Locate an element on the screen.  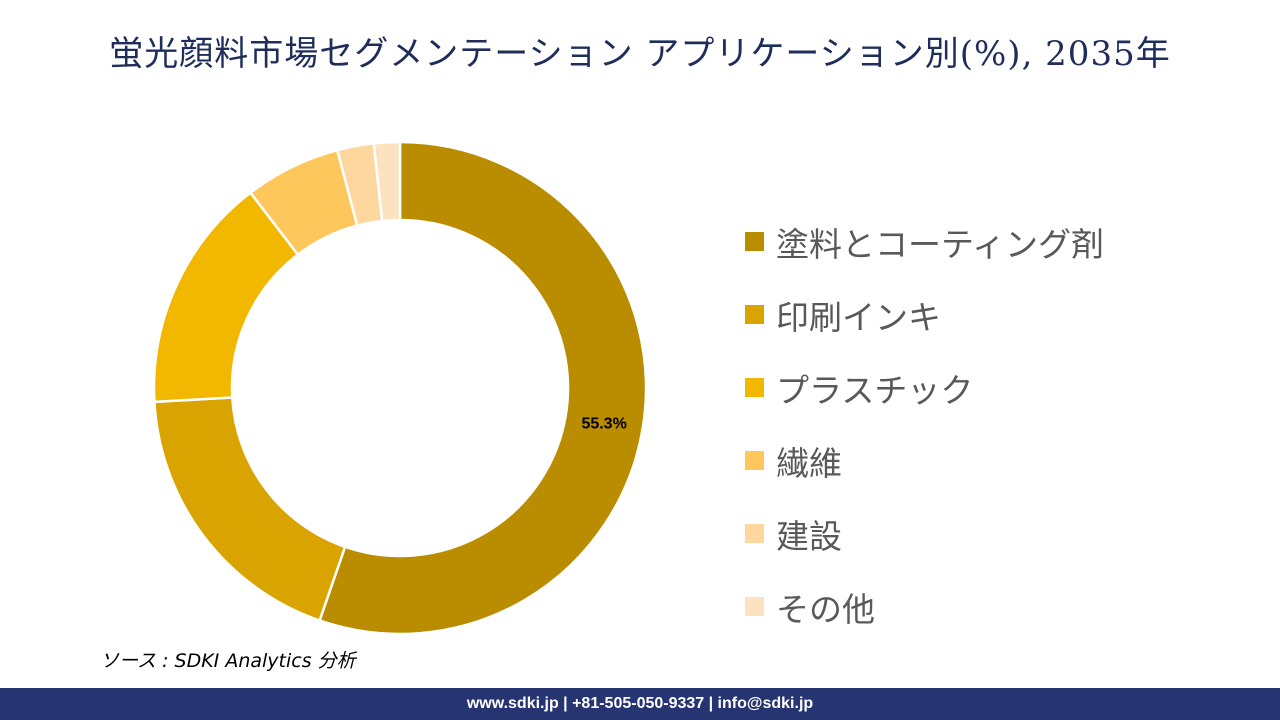
legend-item: 塗料とコーティング剤 is located at coordinates (924, 241).